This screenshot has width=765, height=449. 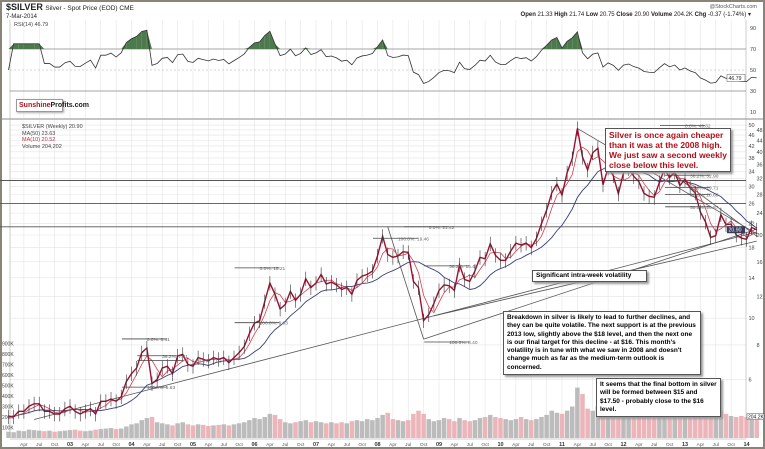 What do you see at coordinates (685, 445) in the screenshot?
I see `year-label: 13` at bounding box center [685, 445].